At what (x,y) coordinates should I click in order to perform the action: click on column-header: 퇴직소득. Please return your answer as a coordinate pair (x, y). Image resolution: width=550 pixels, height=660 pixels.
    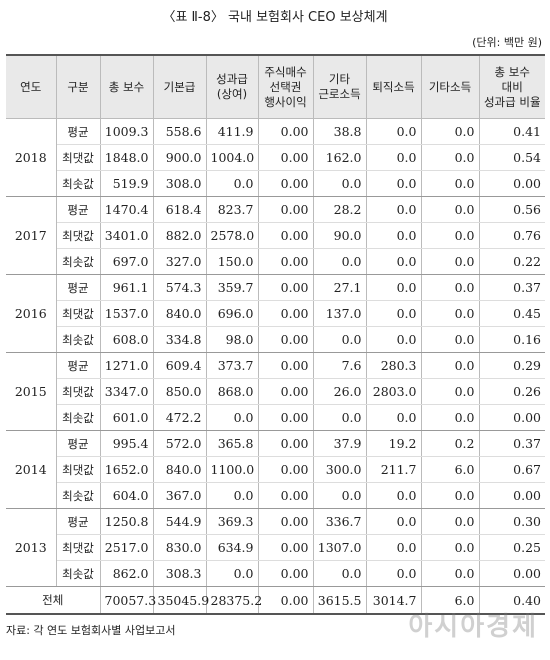
    Looking at the image, I should click on (393, 86).